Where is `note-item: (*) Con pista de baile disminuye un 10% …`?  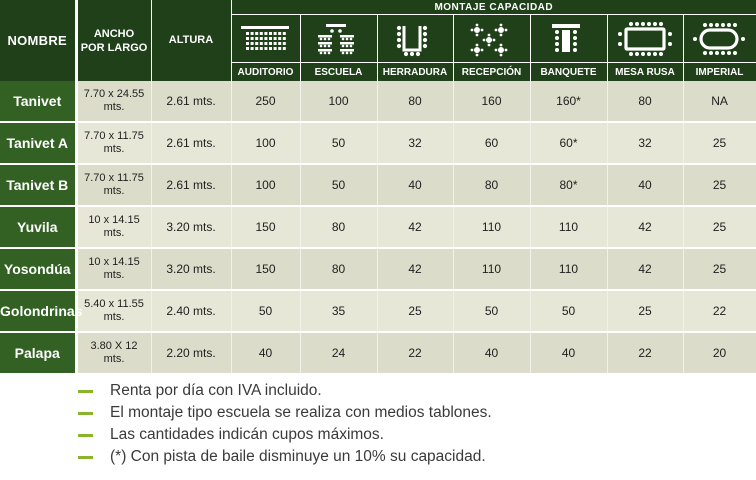 note-item: (*) Con pista de baile disminuye un 10% … is located at coordinates (285, 457).